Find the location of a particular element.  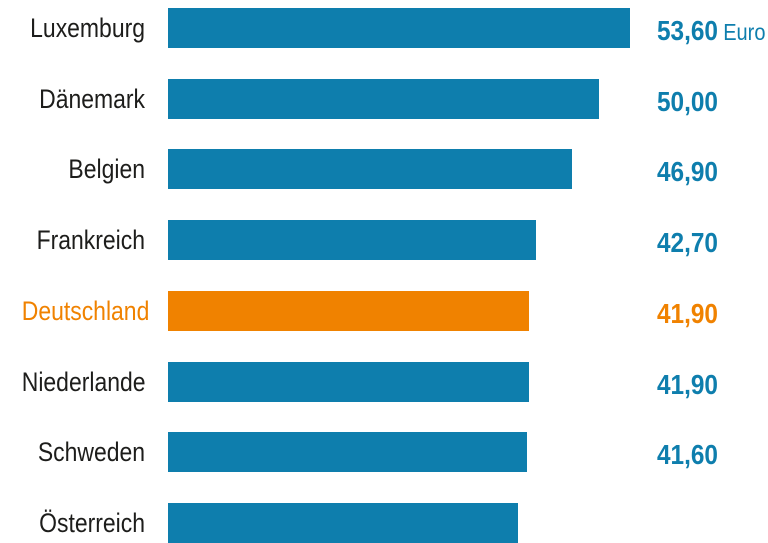

chart-row: Deutschland 41,90 is located at coordinates (384, 312).